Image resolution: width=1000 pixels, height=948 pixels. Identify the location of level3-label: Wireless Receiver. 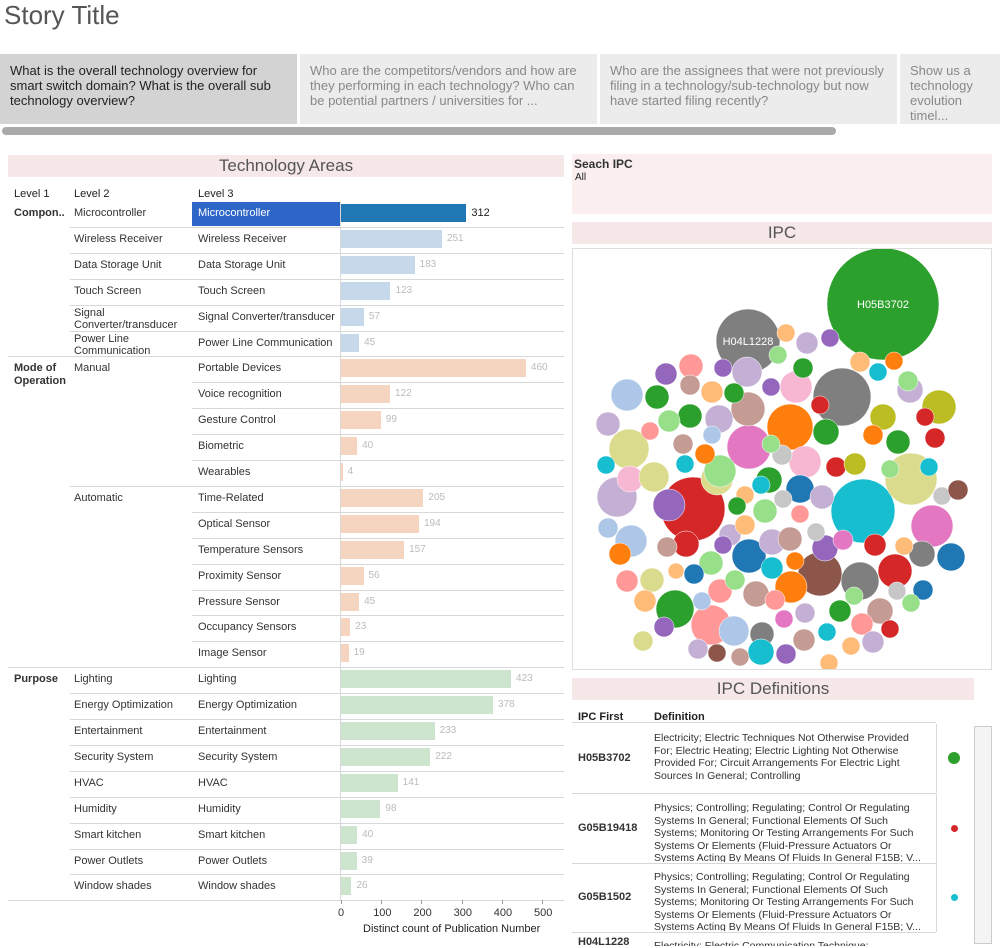
(242, 238).